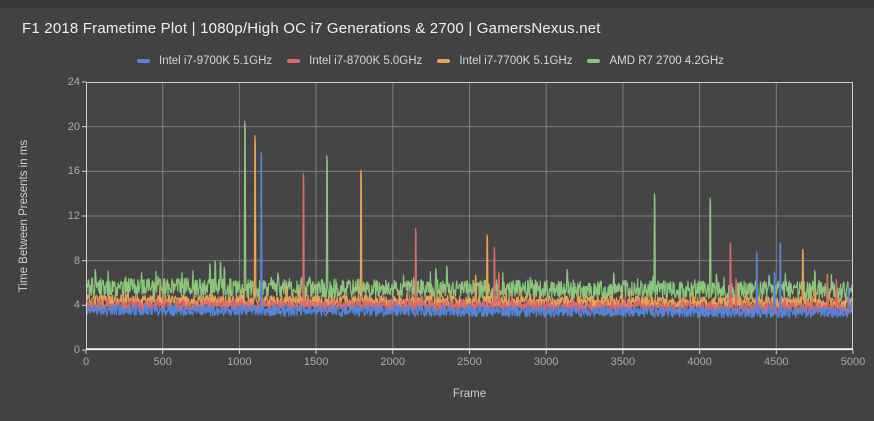 This screenshot has width=874, height=421. Describe the element at coordinates (24, 216) in the screenshot. I see `y-axis-title: Time Between Presents in ms` at that location.